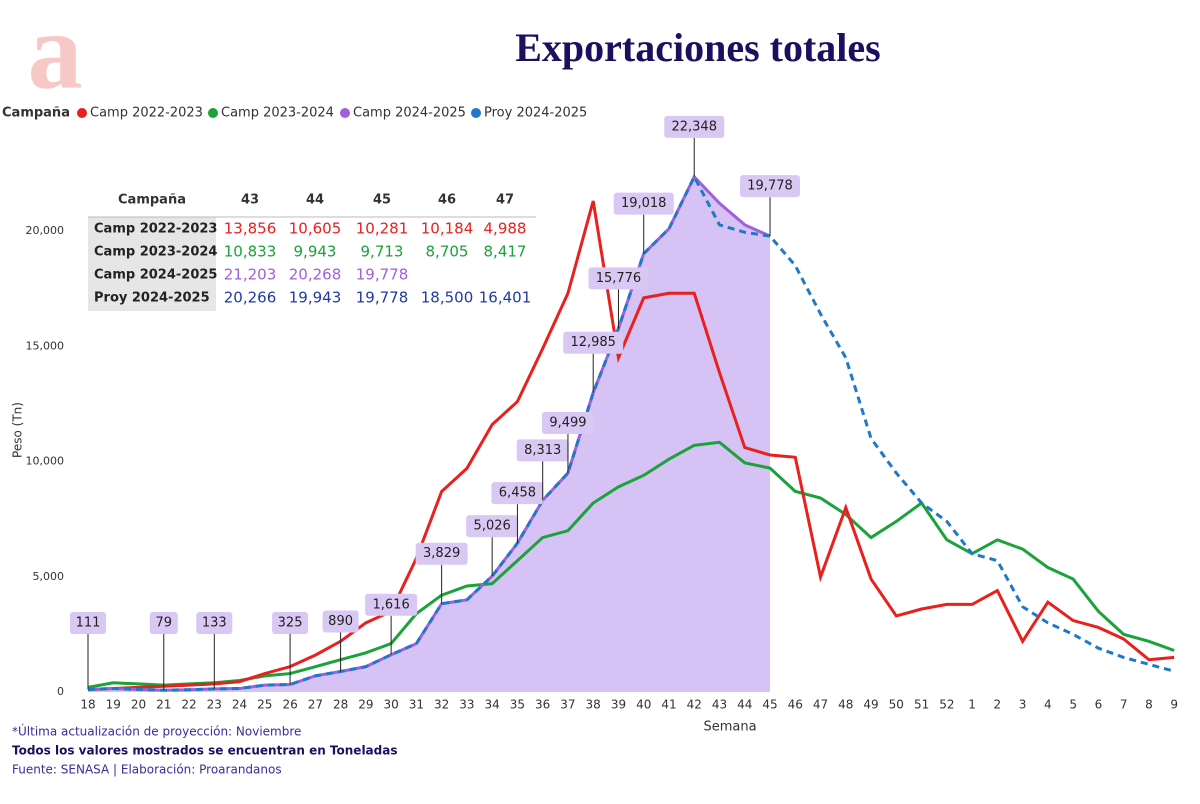 The height and width of the screenshot is (804, 1200). I want to click on table-cell: 13,856, so click(250, 229).